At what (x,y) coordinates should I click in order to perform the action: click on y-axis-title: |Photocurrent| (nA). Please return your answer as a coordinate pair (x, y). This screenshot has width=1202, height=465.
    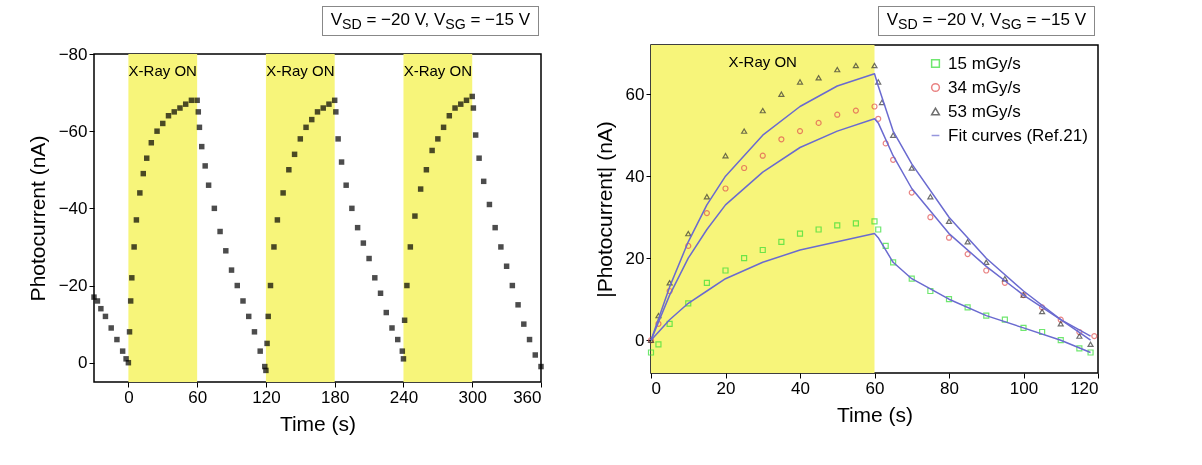
    Looking at the image, I should click on (604, 209).